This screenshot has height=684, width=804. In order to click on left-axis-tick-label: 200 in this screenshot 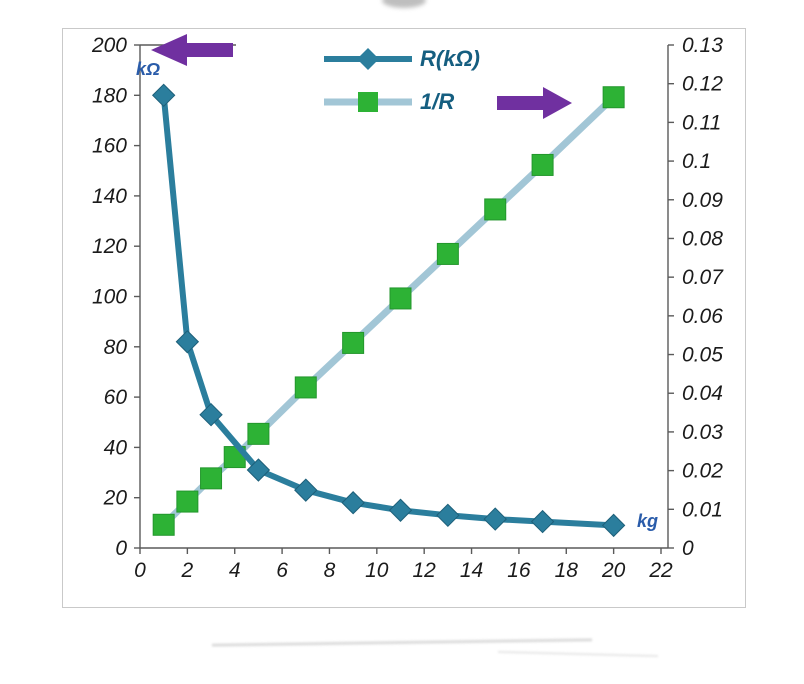, I will do `click(109, 45)`.